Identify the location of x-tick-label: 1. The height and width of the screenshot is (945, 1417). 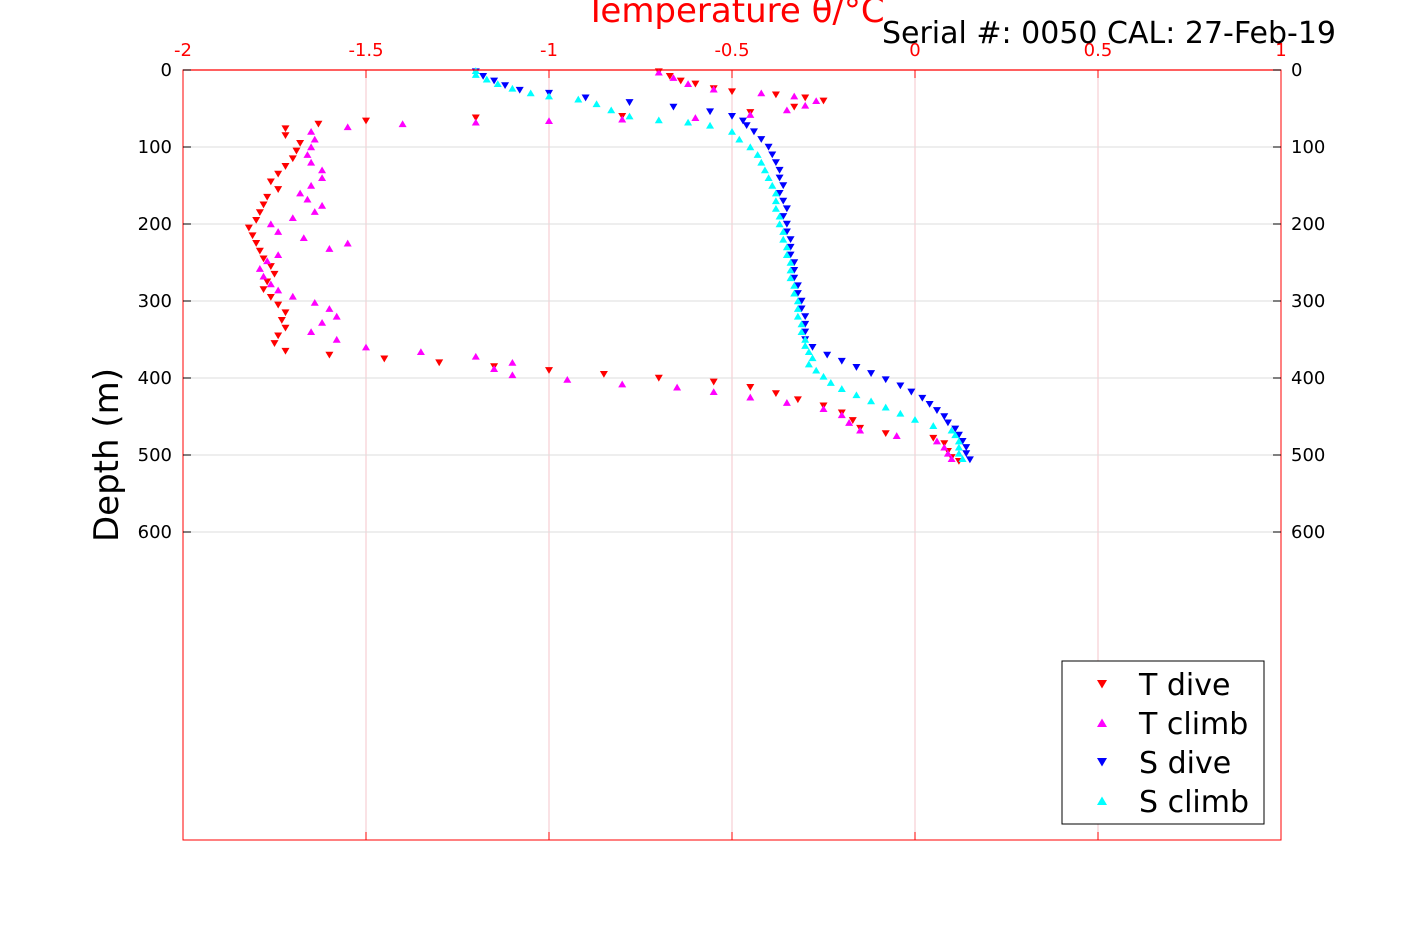
(1280, 50).